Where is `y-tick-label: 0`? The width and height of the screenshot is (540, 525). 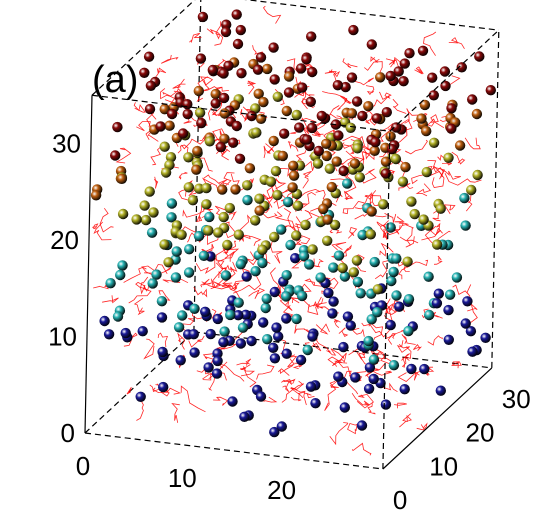
y-tick-label: 0 is located at coordinates (400, 500).